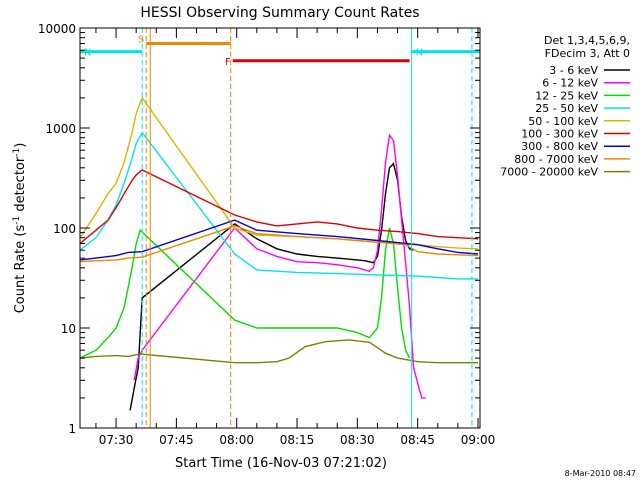 Image resolution: width=640 pixels, height=480 pixels. Describe the element at coordinates (297, 440) in the screenshot. I see `x-tick-label: 08:15` at that location.